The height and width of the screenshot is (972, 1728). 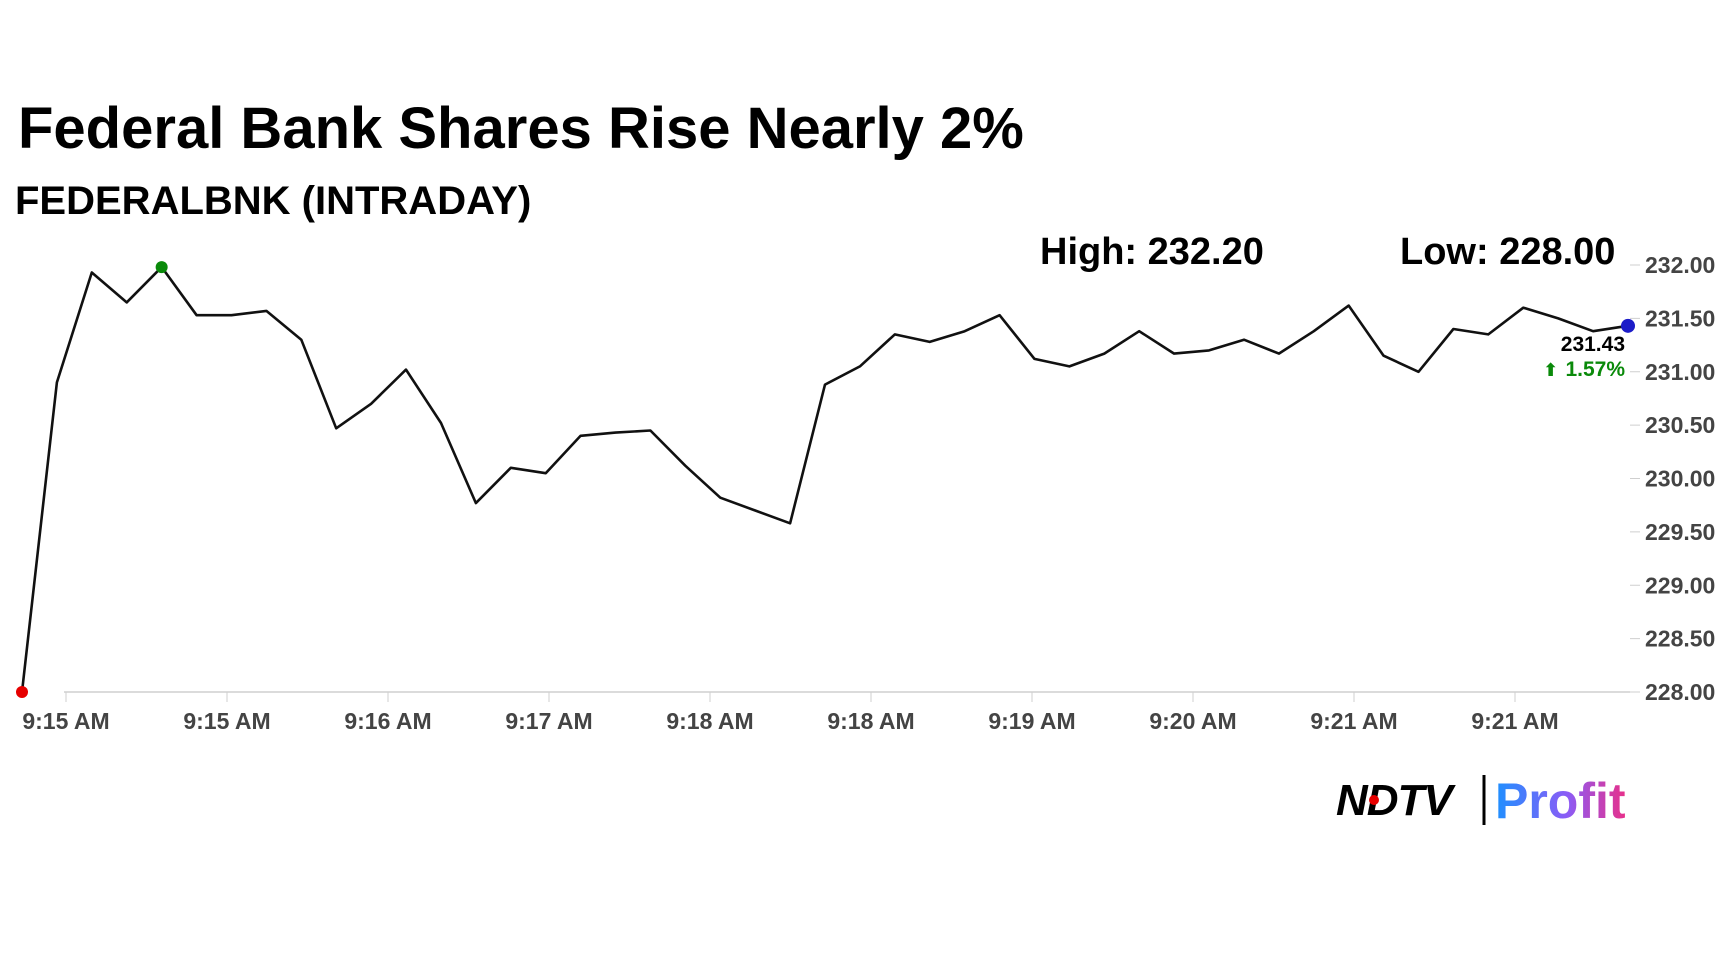 I want to click on y-tick-label: 228.00, so click(x=1680, y=692).